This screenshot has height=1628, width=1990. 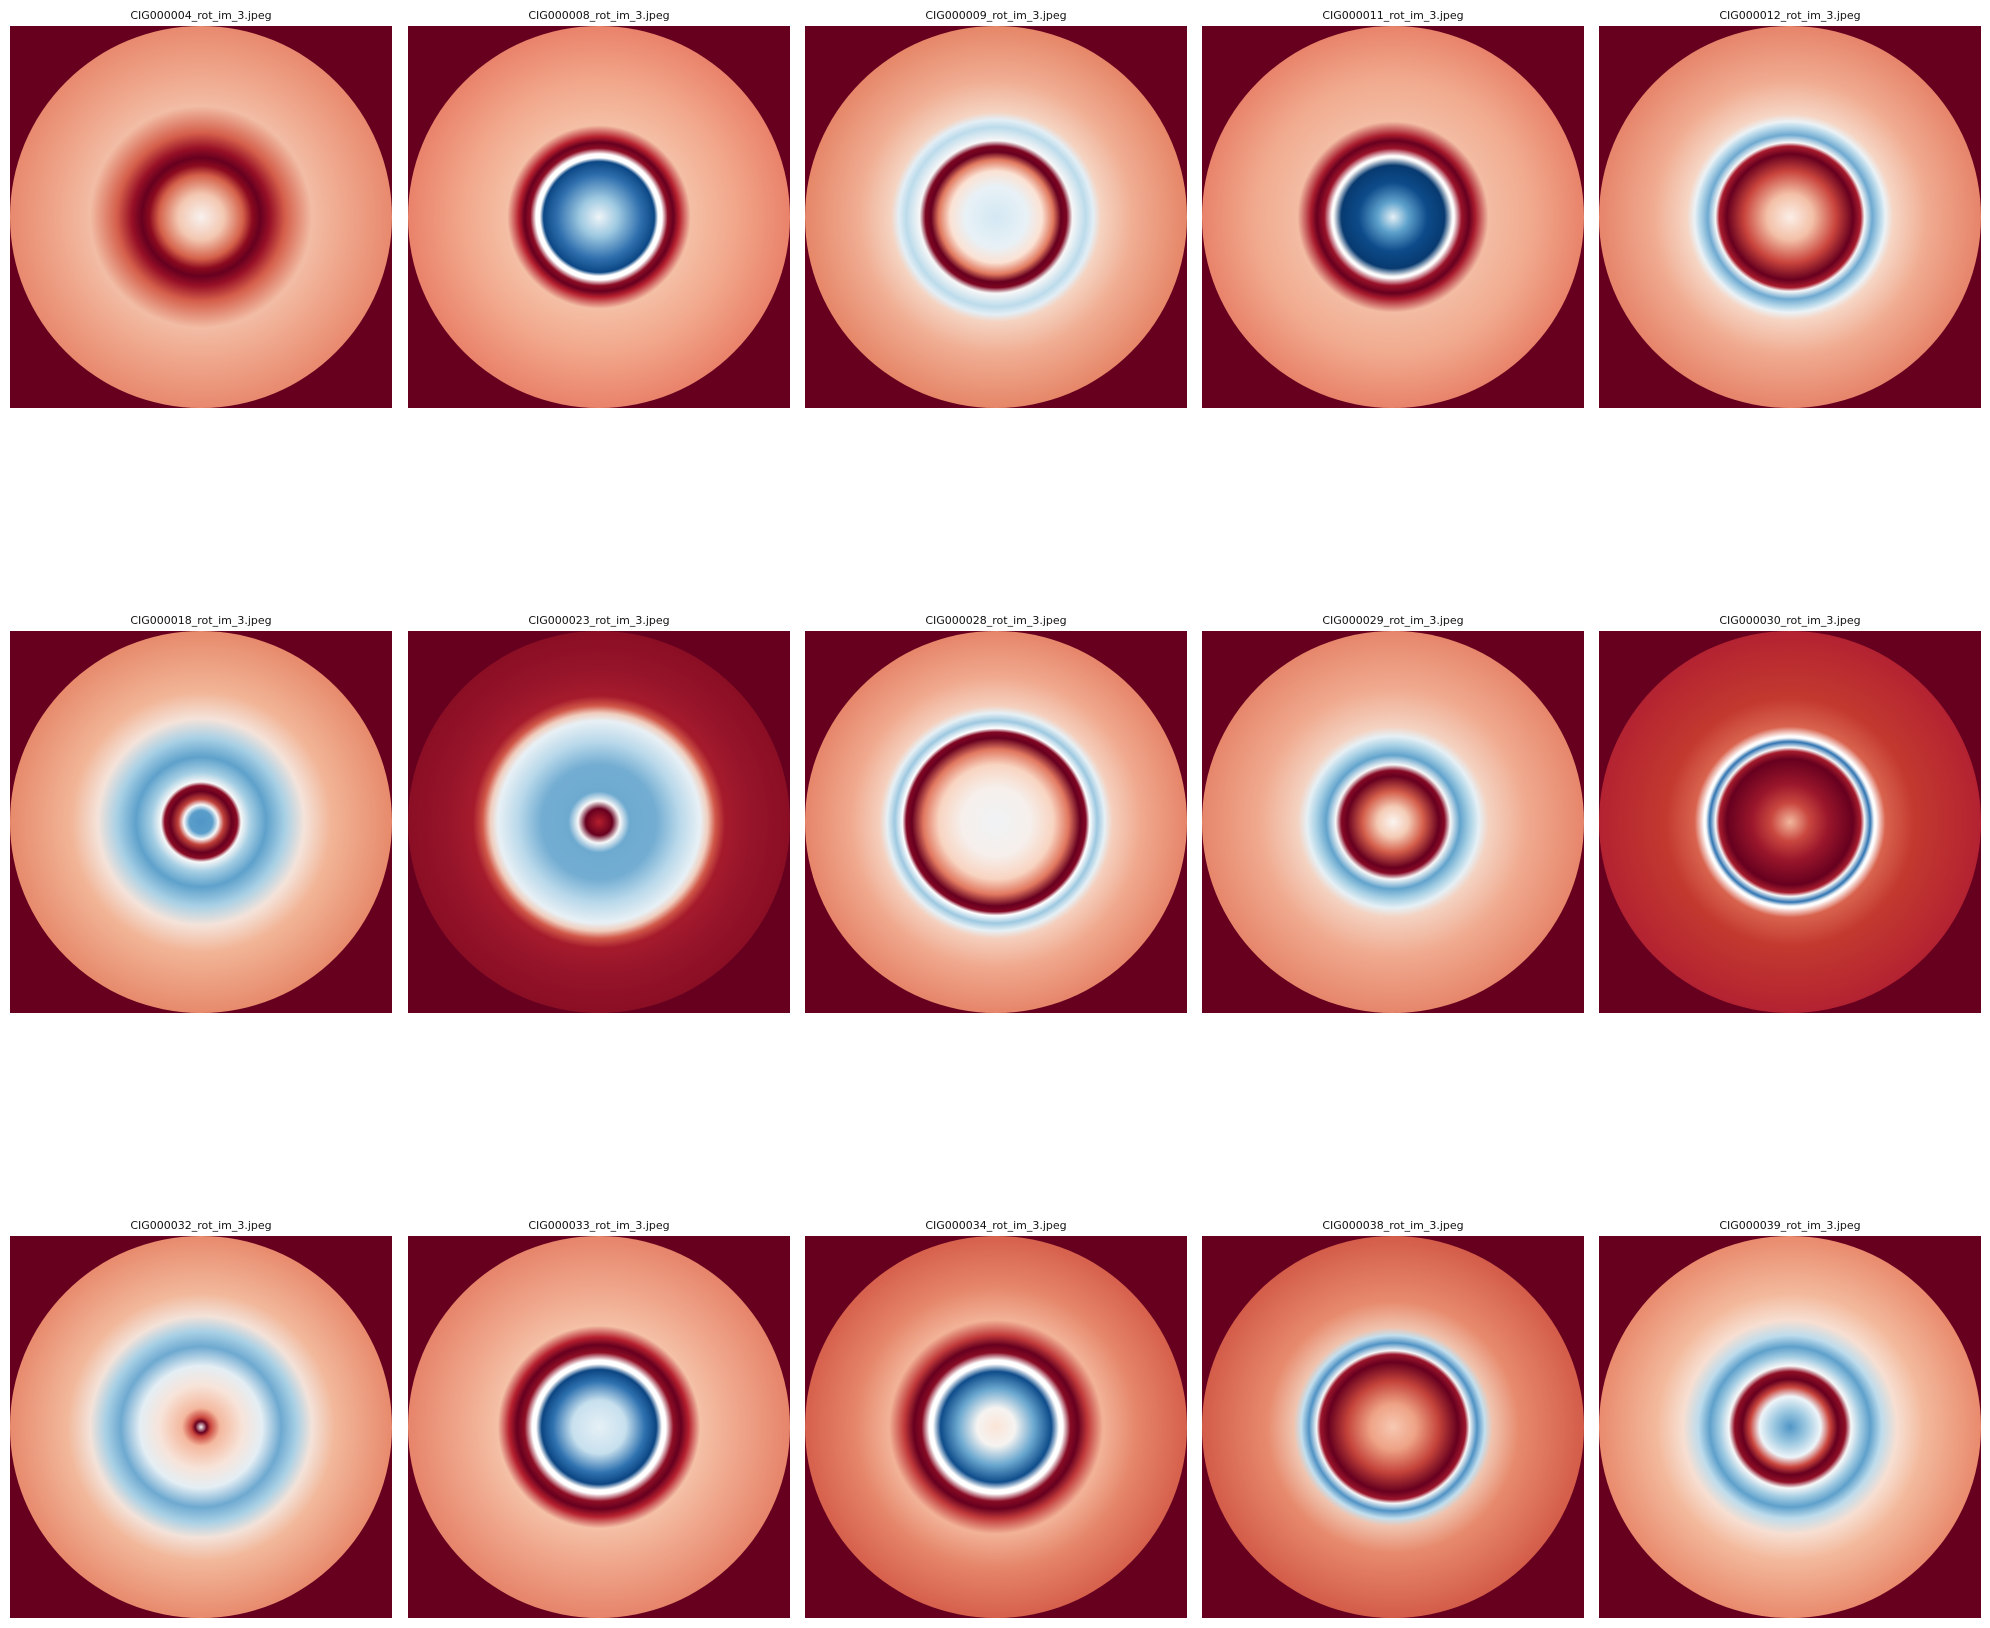 I want to click on panel-title: CIG000039_rot_im_3.jpeg, so click(x=1790, y=1225).